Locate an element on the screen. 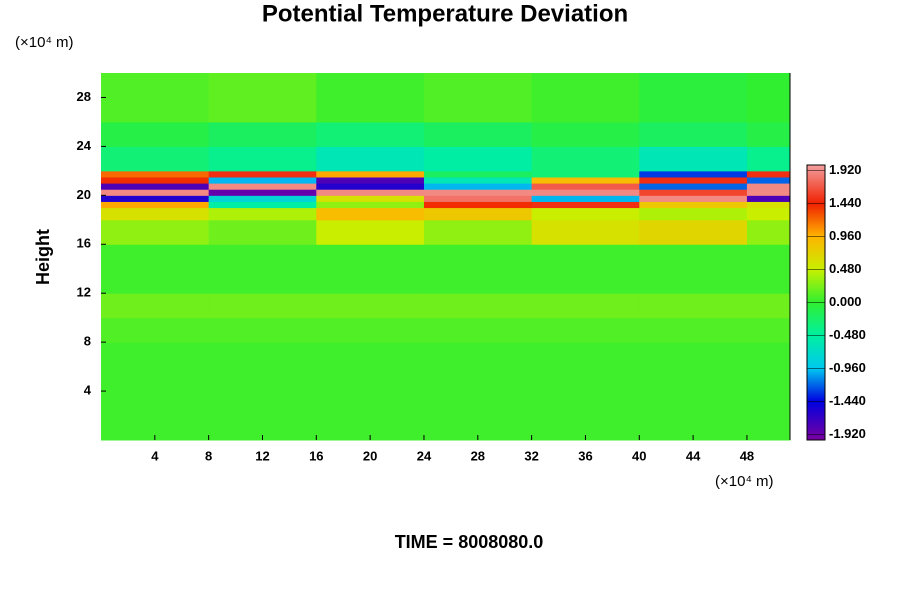 The image size is (900, 605). colorbar-tick-label: -1.920 is located at coordinates (847, 433).